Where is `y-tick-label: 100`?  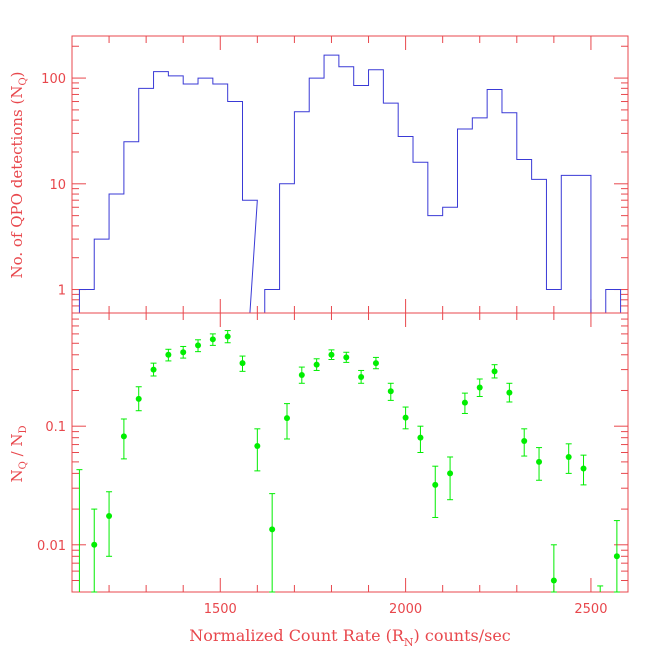
y-tick-label: 100 is located at coordinates (53, 79).